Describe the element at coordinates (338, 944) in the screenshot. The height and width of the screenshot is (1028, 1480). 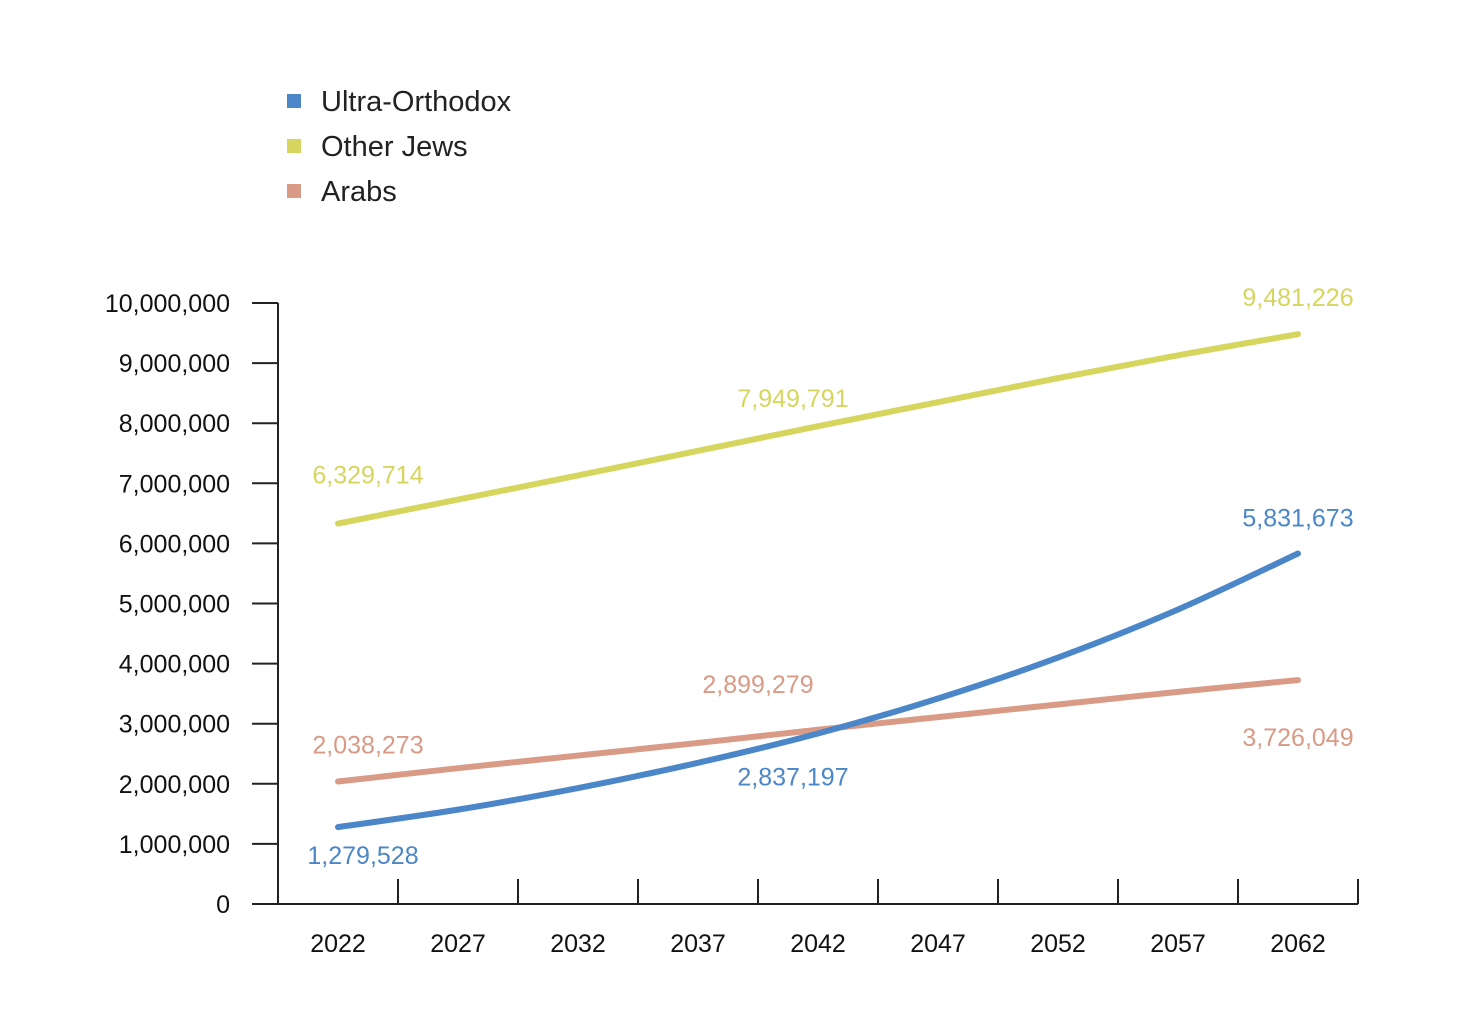
I see `x-tick-label-0: 2022` at that location.